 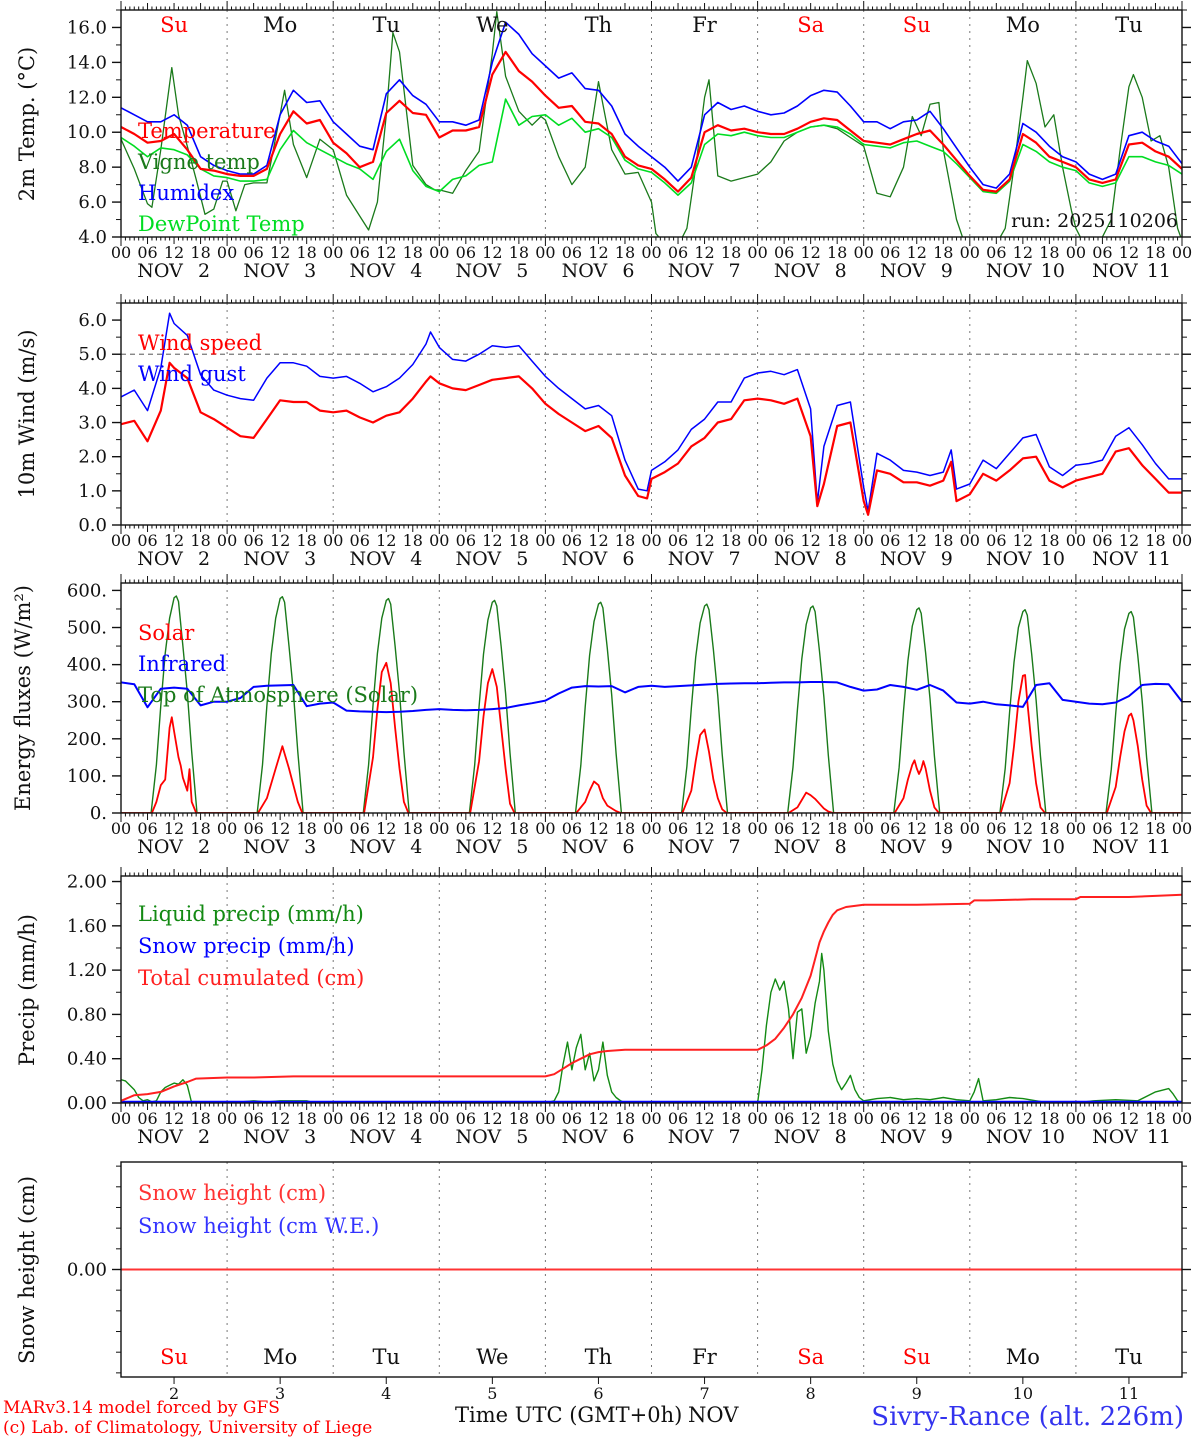 What do you see at coordinates (651, 997) in the screenshot?
I see `series-total-cumulated` at bounding box center [651, 997].